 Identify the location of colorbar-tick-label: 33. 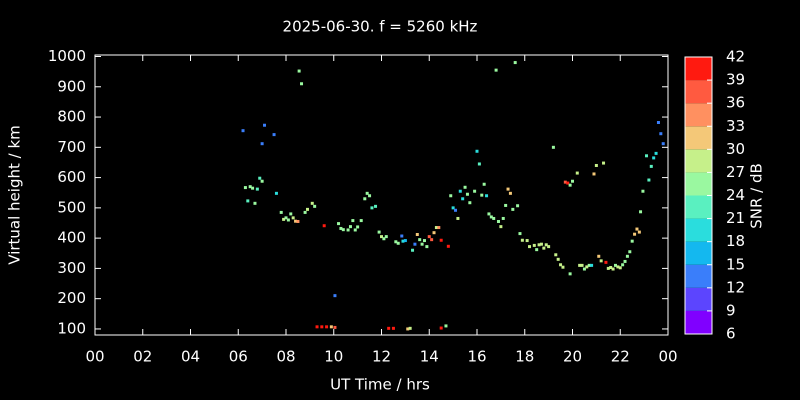
(735, 126).